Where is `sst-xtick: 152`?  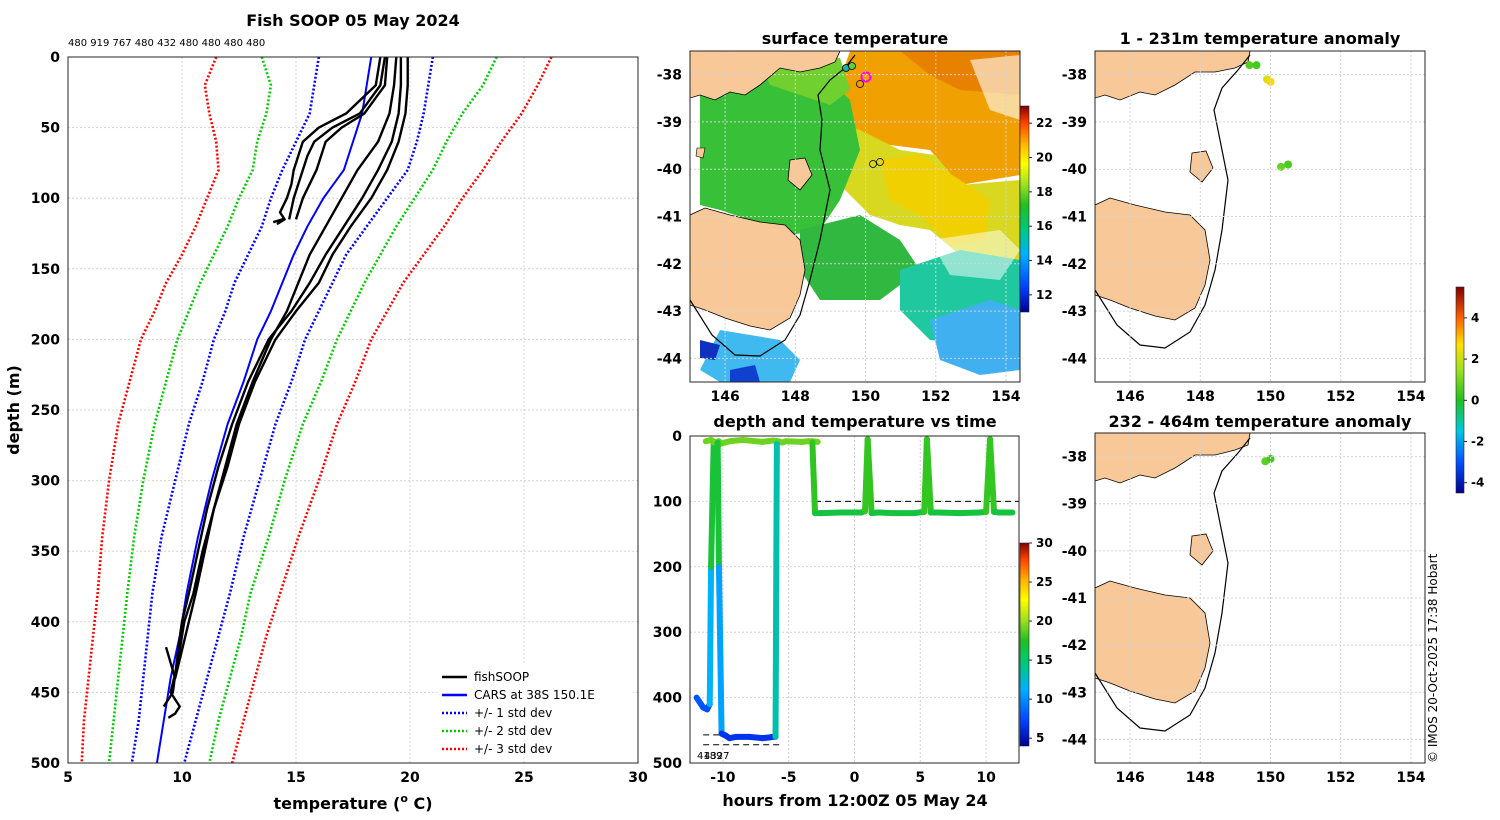
sst-xtick: 152 is located at coordinates (935, 397).